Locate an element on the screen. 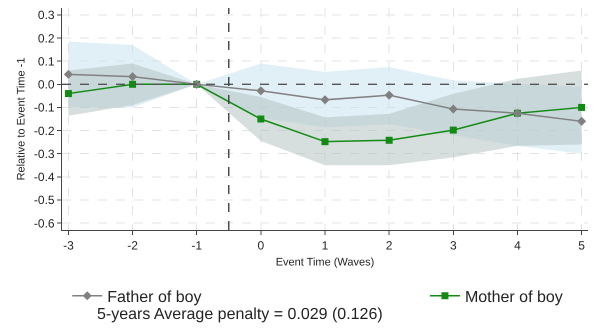 The height and width of the screenshot is (334, 600). legend-label: Mother of boy is located at coordinates (513, 297).